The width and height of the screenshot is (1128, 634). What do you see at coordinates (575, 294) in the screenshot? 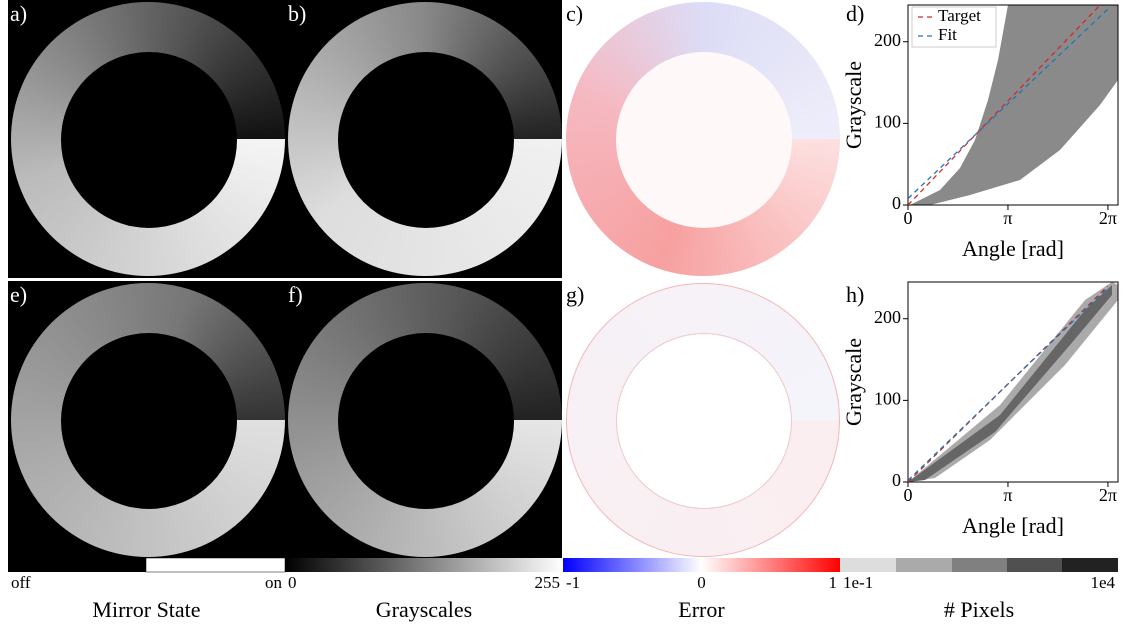
I see `panel-label: g)` at bounding box center [575, 294].